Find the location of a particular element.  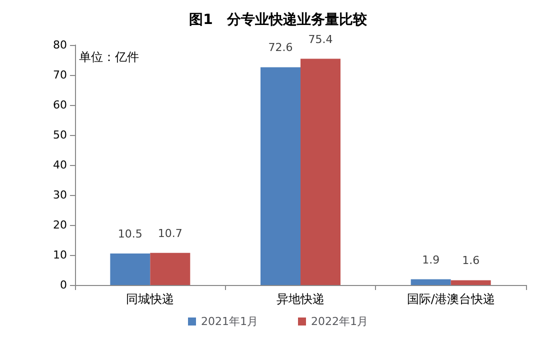

data-label: 1.9 is located at coordinates (431, 259).